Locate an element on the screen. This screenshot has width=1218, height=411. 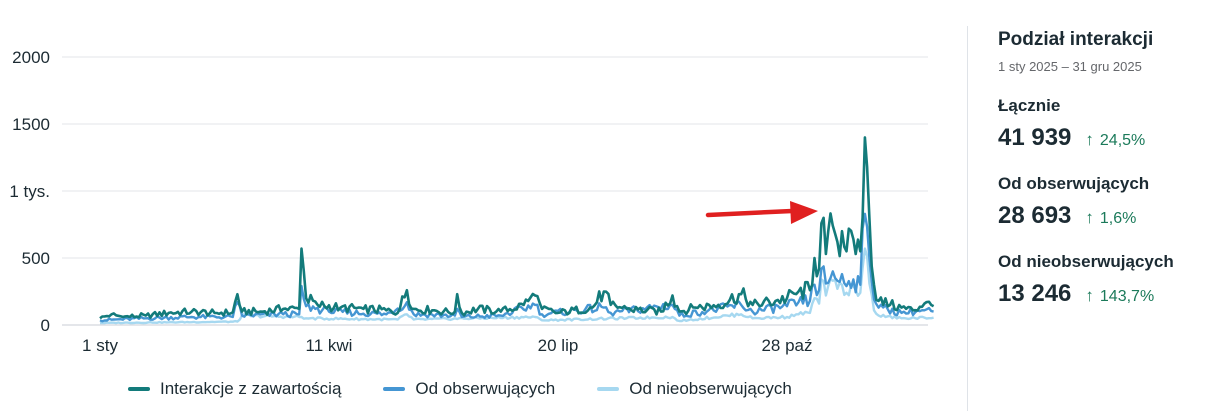
metric-change-value: 143,7% is located at coordinates (1127, 296).